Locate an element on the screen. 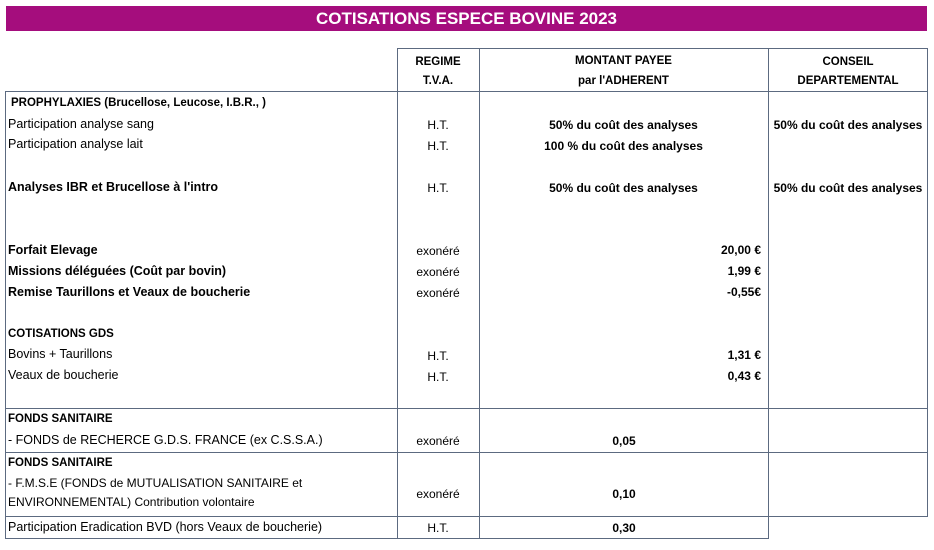 This screenshot has width=934, height=550. remise-label: Remise Taurillons et Veaux de boucherie is located at coordinates (129, 292).